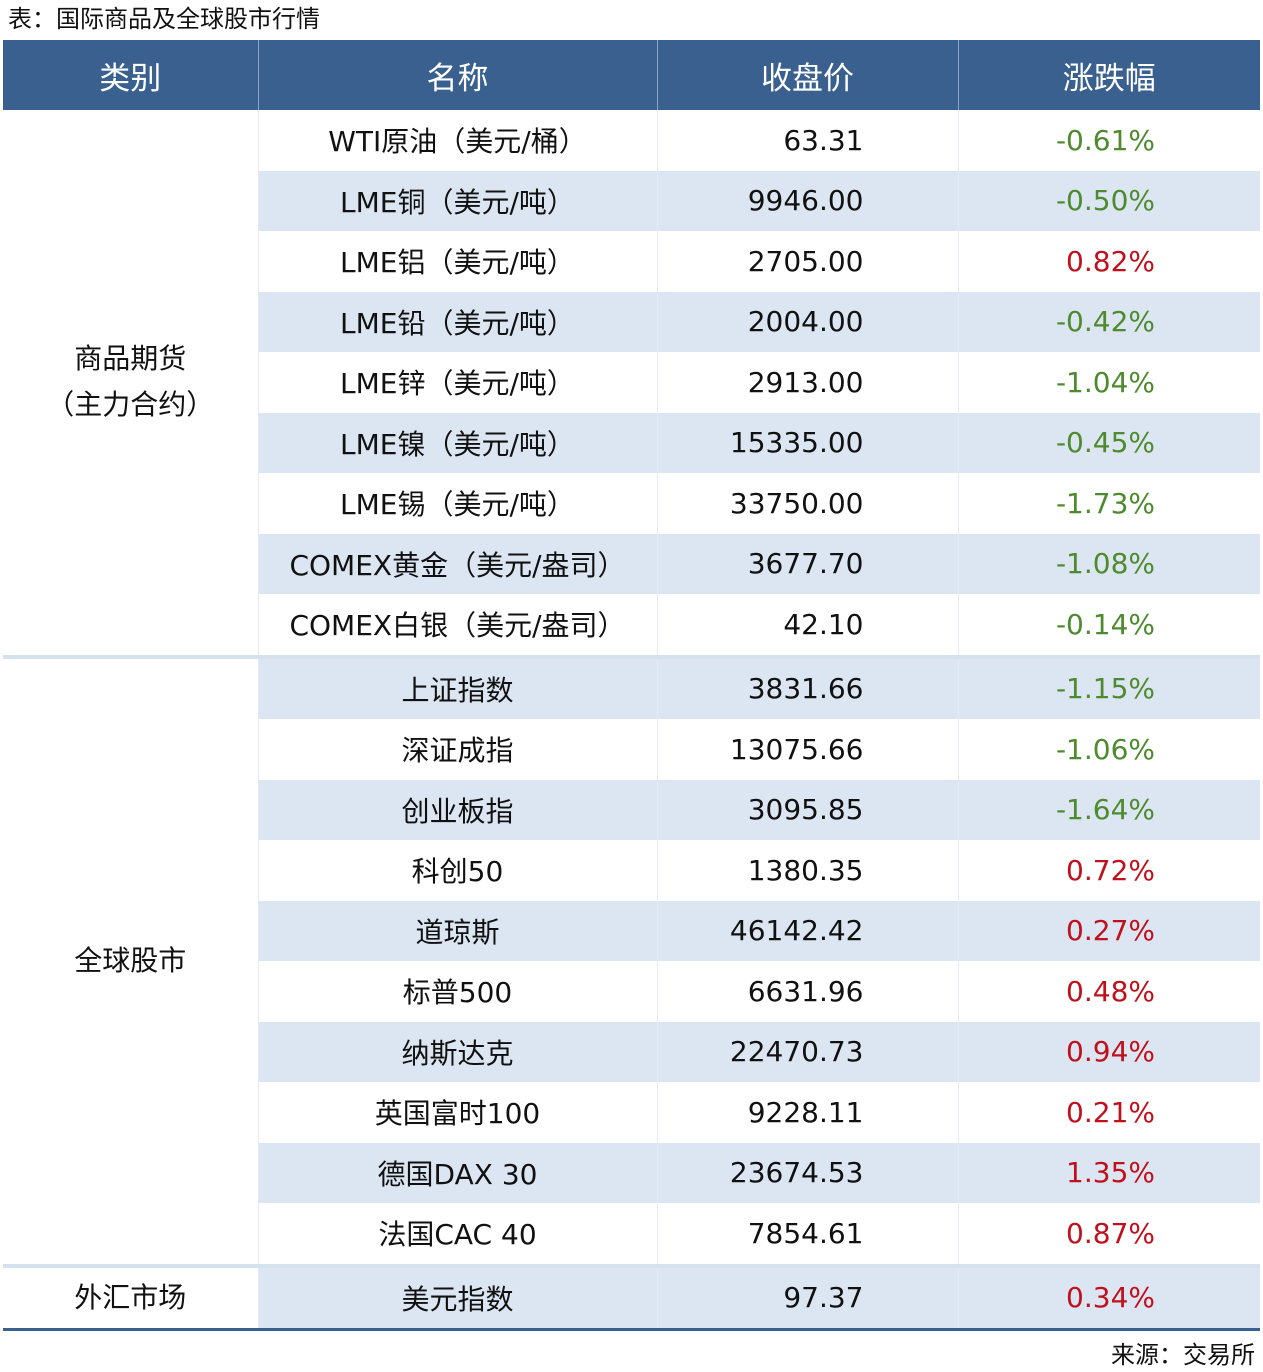  What do you see at coordinates (807, 321) in the screenshot?
I see `close-cell: 2004.00` at bounding box center [807, 321].